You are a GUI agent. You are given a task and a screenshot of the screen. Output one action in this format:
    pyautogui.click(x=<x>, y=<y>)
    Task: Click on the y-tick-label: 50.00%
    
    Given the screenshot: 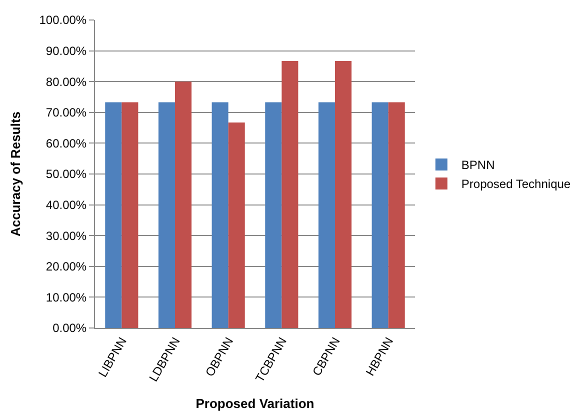 What is the action you would take?
    pyautogui.click(x=66, y=174)
    